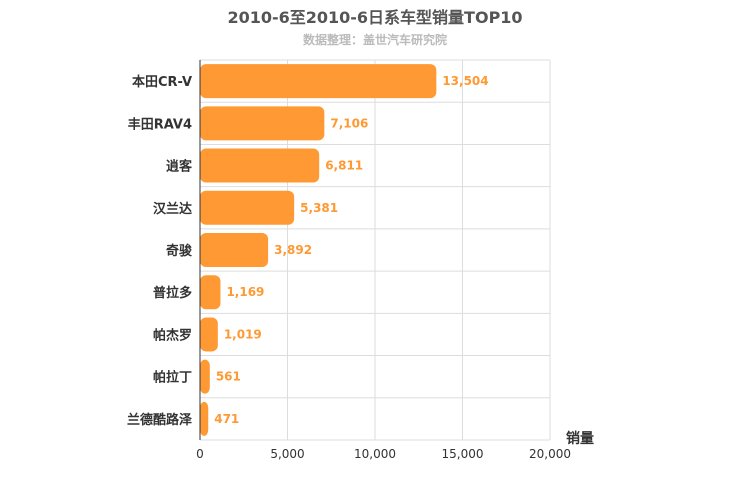  What do you see at coordinates (172, 293) in the screenshot?
I see `category-label: 普拉多` at bounding box center [172, 293].